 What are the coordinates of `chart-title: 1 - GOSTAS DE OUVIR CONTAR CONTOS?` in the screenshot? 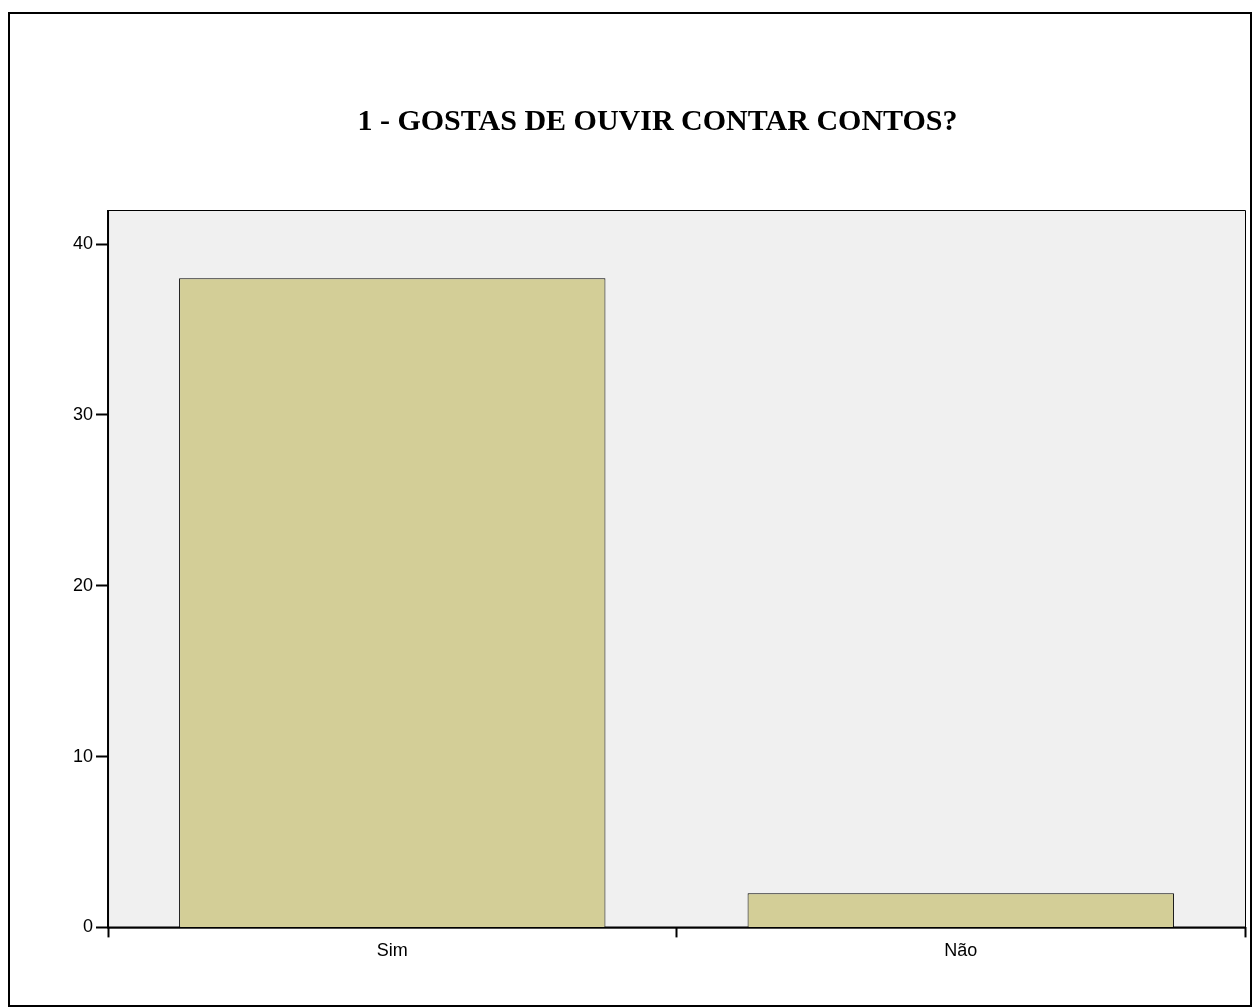 It's located at (657, 119).